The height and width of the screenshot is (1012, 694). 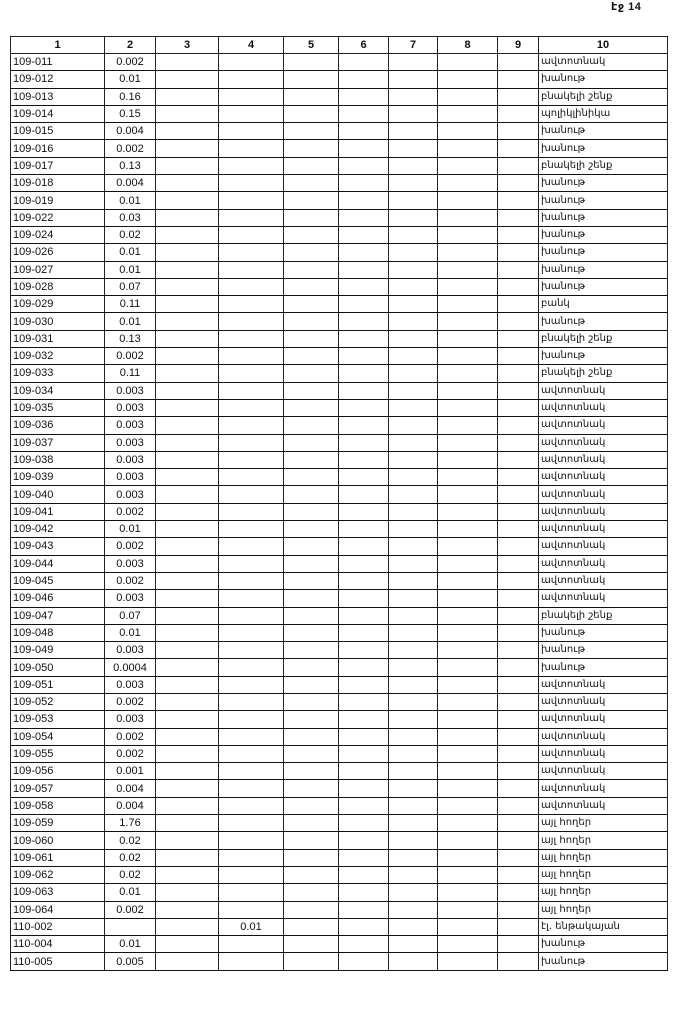 What do you see at coordinates (130, 114) in the screenshot?
I see `value-cell-col2: 0.15` at bounding box center [130, 114].